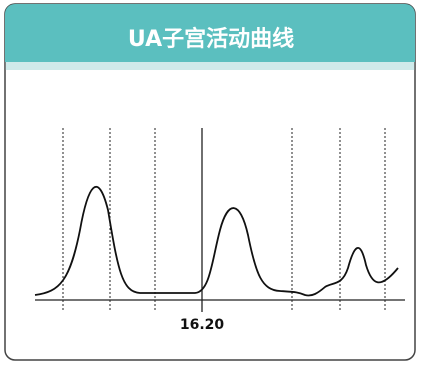 The height and width of the screenshot is (366, 422). I want to click on header-strip, so click(210, 66).